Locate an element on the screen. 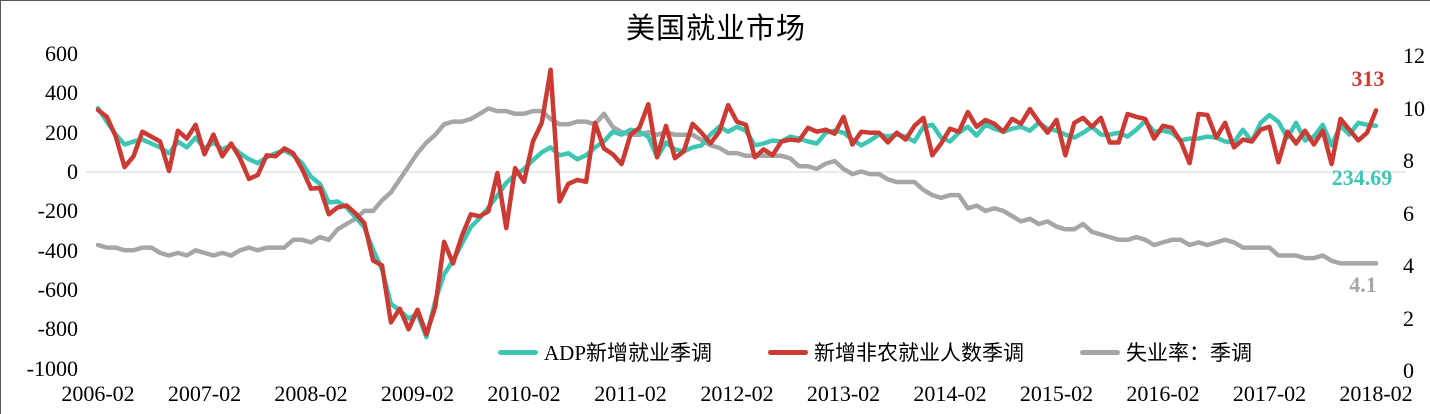 The height and width of the screenshot is (414, 1430). x-axis-tick-2014-02: 2014-02 is located at coordinates (950, 393).